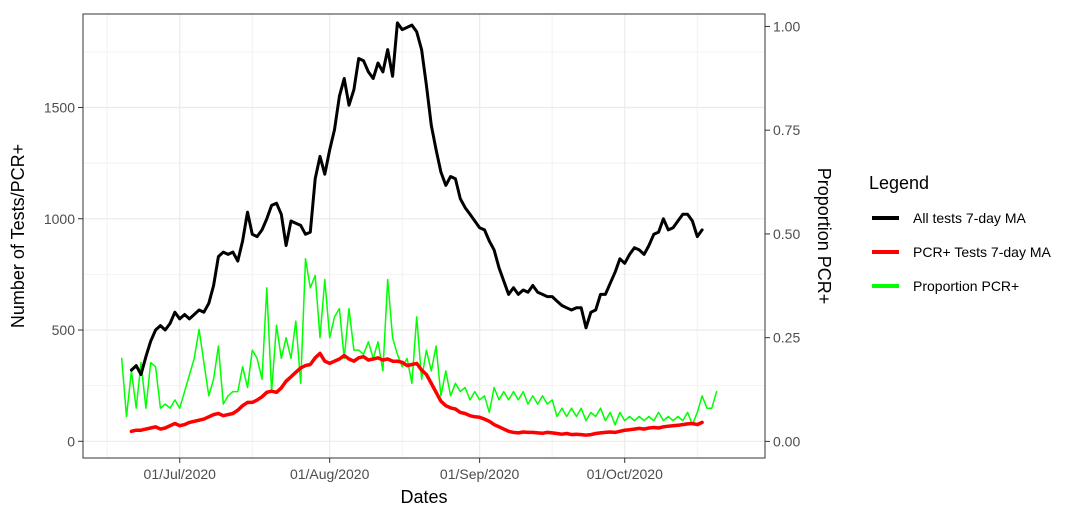 The width and height of the screenshot is (1083, 507). Describe the element at coordinates (480, 474) in the screenshot. I see `x-tick-label: 01/Sep/2020` at that location.